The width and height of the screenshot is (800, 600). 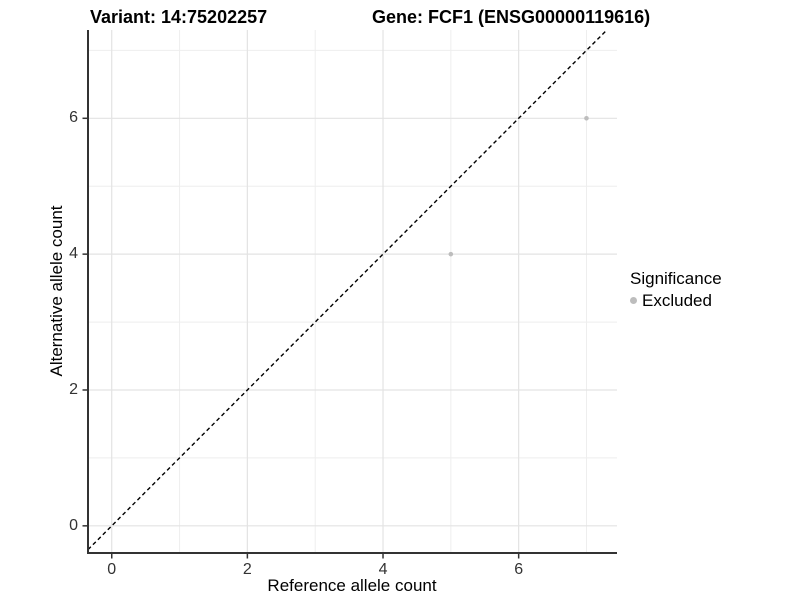 I want to click on x-axis-tick-label: 2, so click(x=247, y=569).